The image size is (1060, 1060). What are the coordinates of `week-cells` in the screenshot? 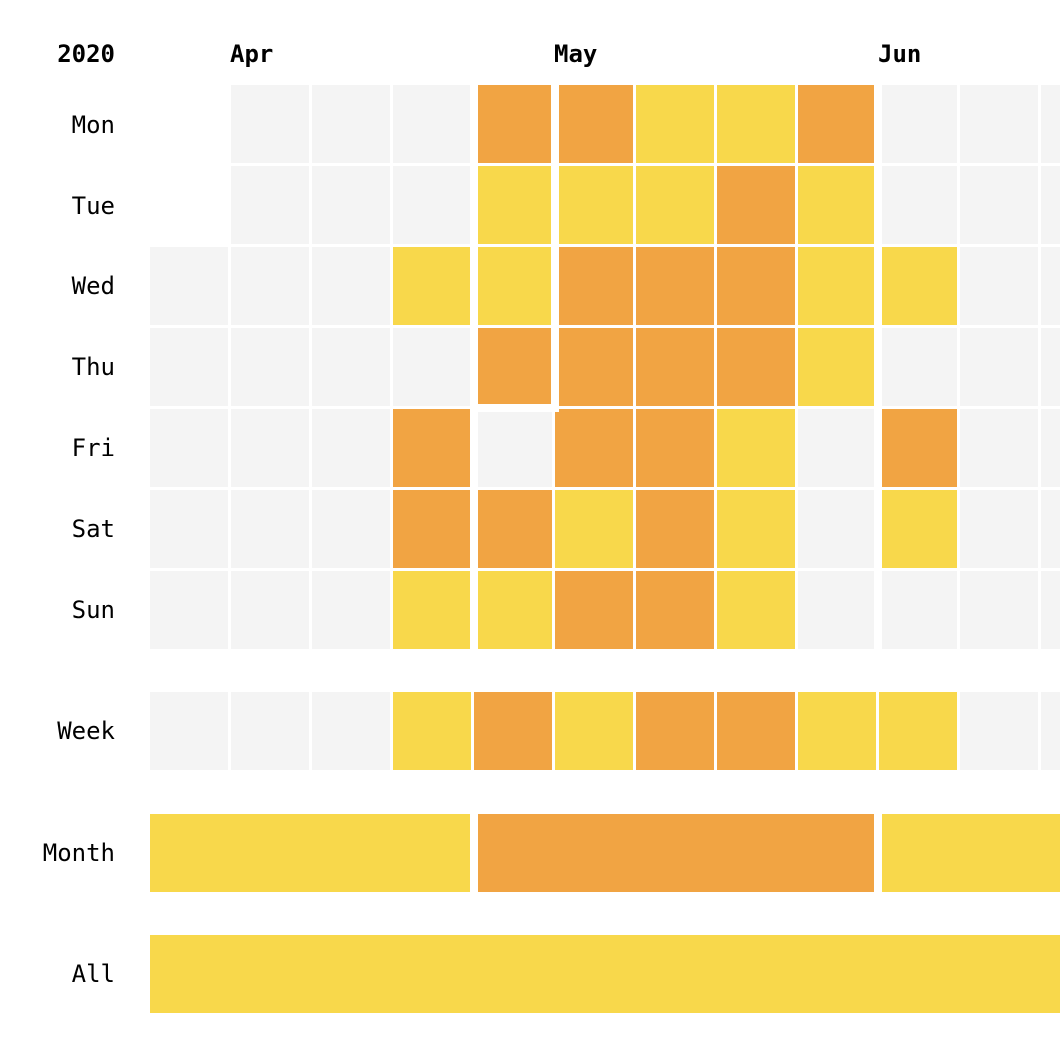 It's located at (605, 731).